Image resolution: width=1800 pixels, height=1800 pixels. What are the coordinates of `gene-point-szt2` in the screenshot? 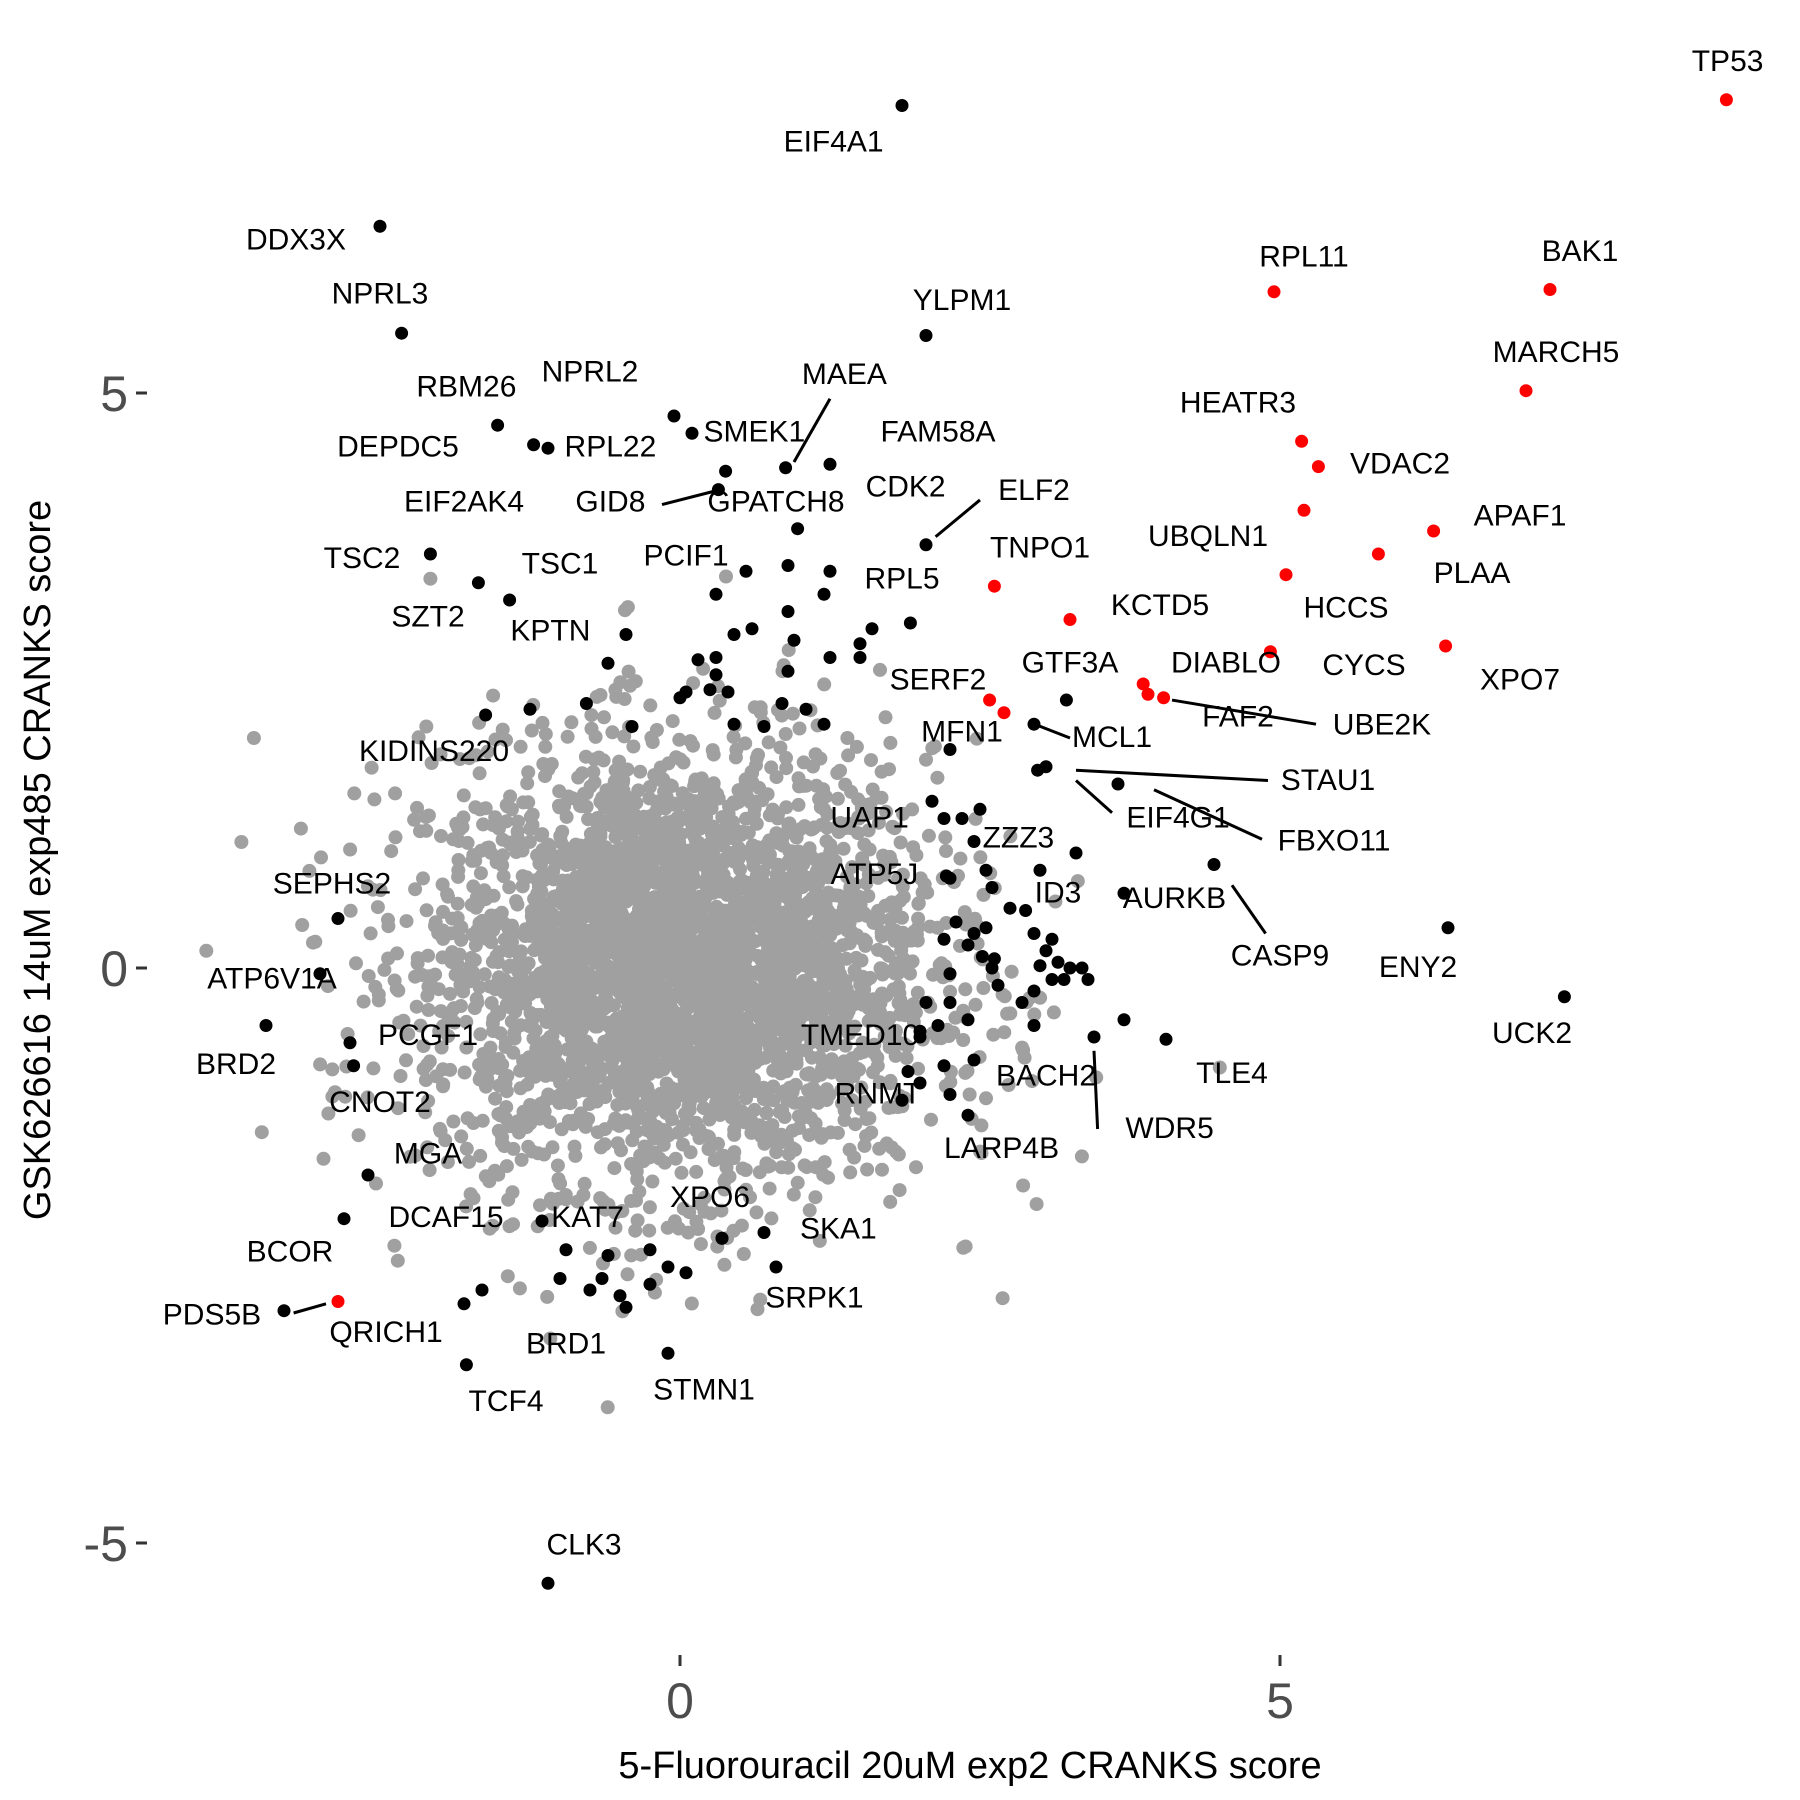 It's located at (510, 600).